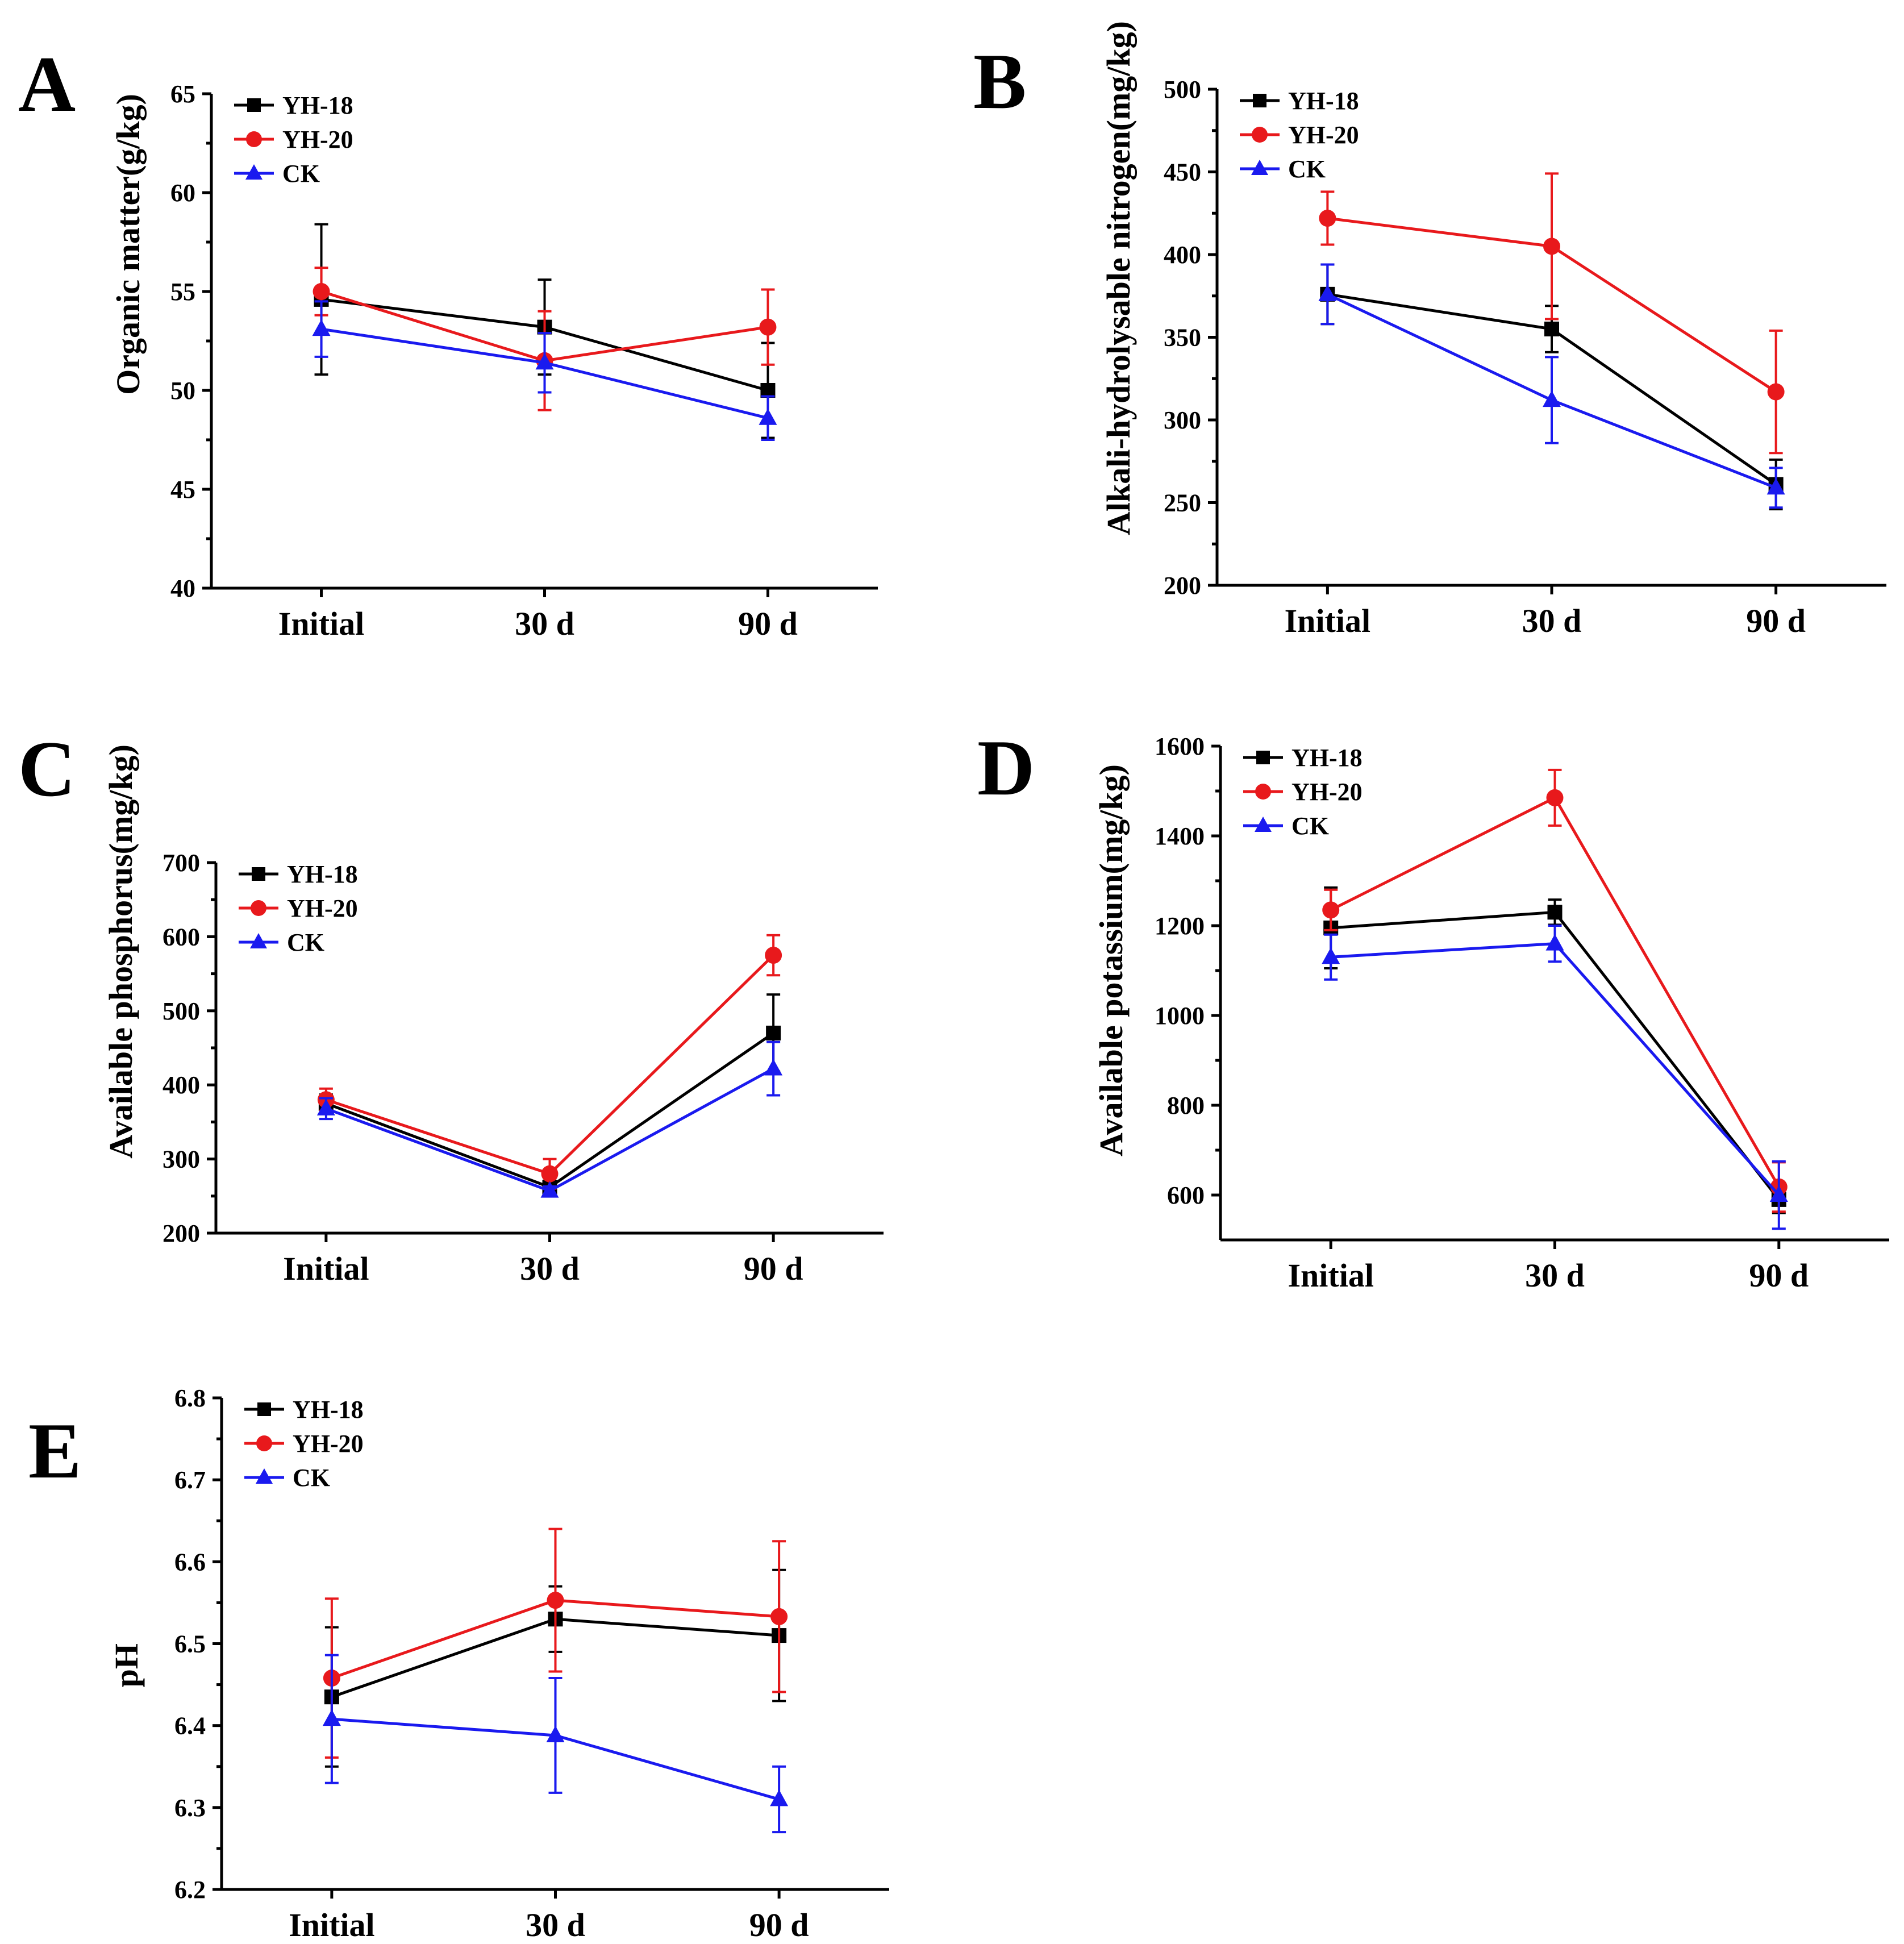 The width and height of the screenshot is (1904, 1944). What do you see at coordinates (54, 1451) in the screenshot?
I see `panel-letter: E` at bounding box center [54, 1451].